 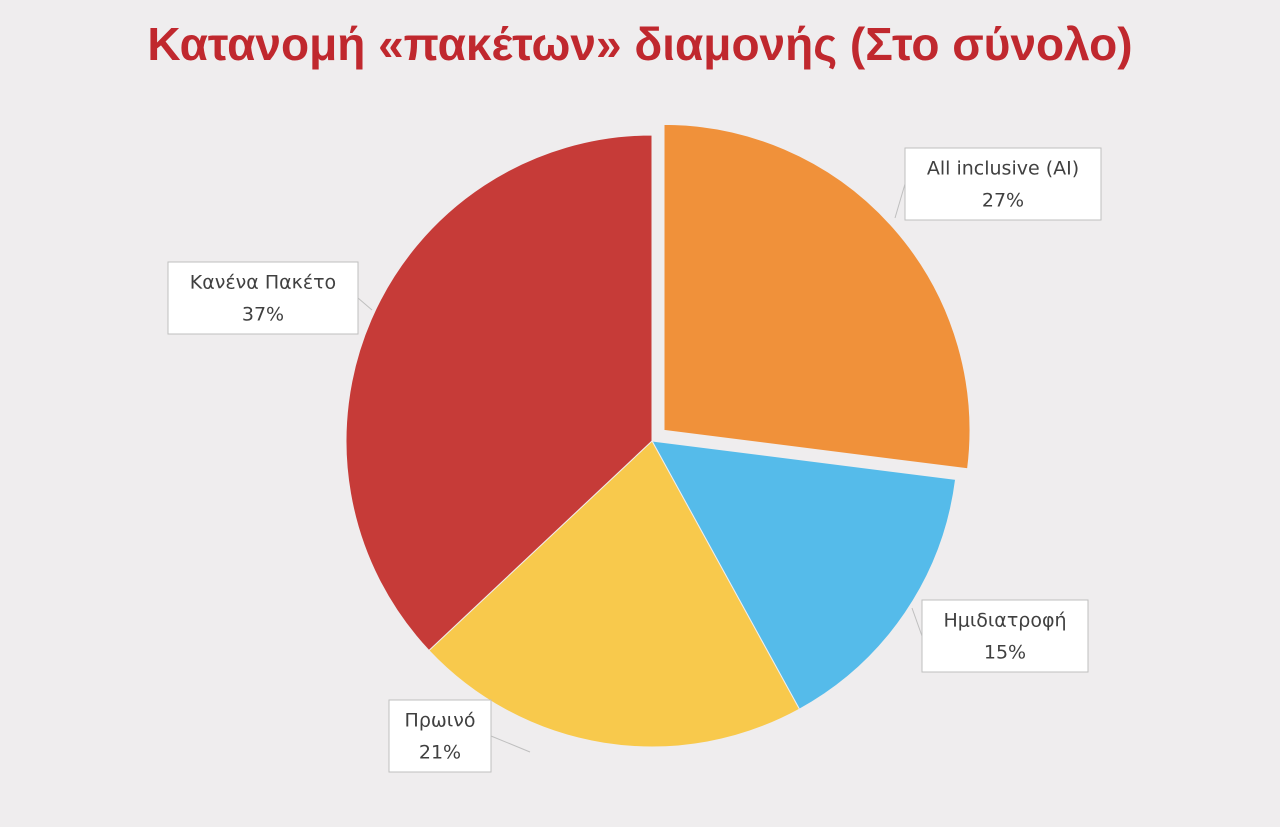 What do you see at coordinates (639, 44) in the screenshot?
I see `chart-title: Κατανομή «πακέτων» διαμονής (Στο σύνολο)` at bounding box center [639, 44].